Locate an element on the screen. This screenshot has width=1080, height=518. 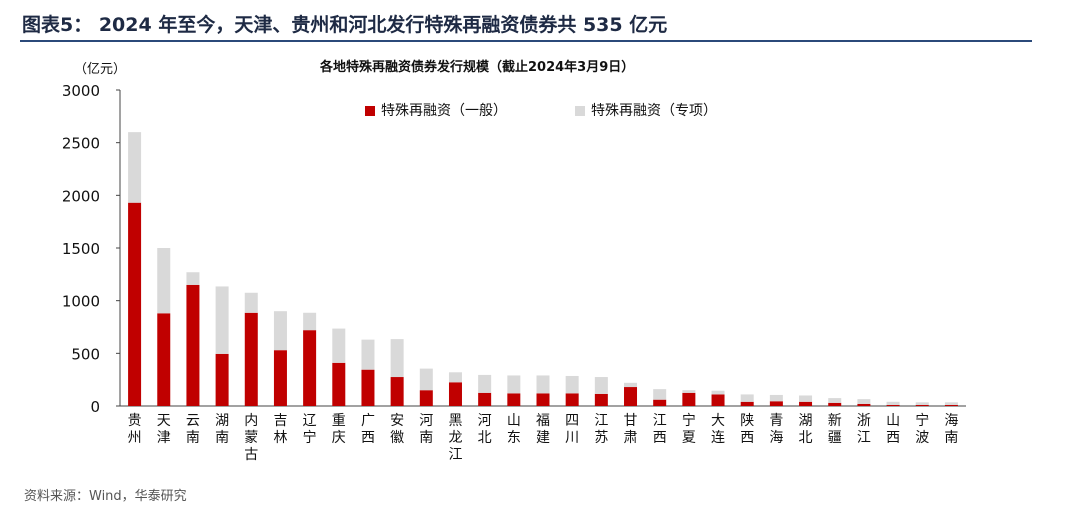
x-tick-label: 福 is located at coordinates (543, 421).